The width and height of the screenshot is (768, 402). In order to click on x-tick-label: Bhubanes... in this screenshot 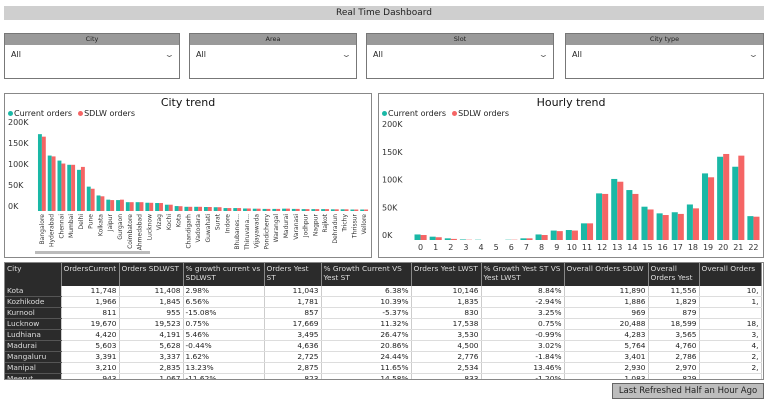, I will do `click(237, 232)`.